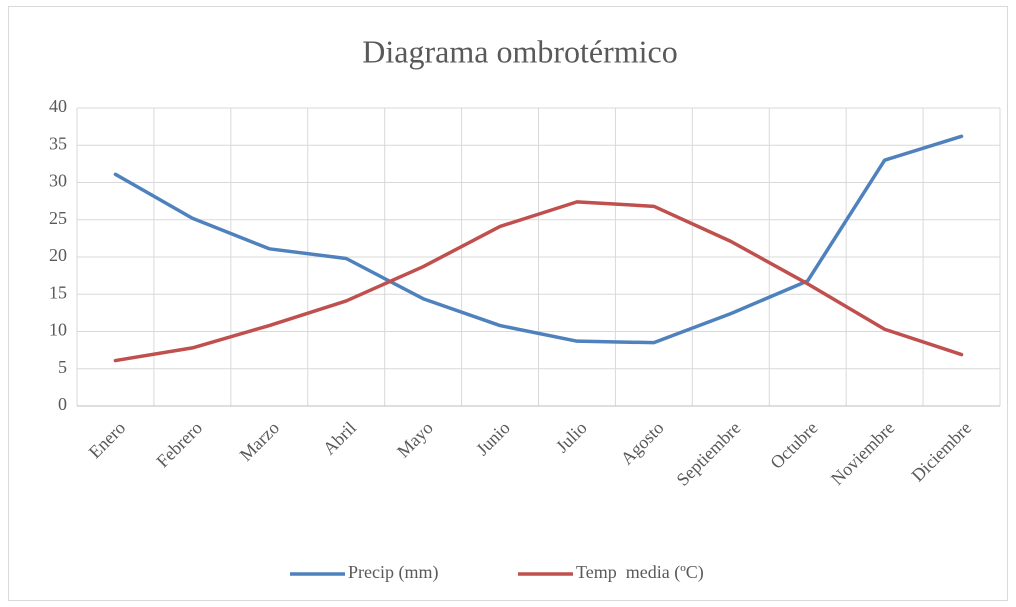 The height and width of the screenshot is (607, 1016). I want to click on legend-label: Temp media (ºC), so click(640, 572).